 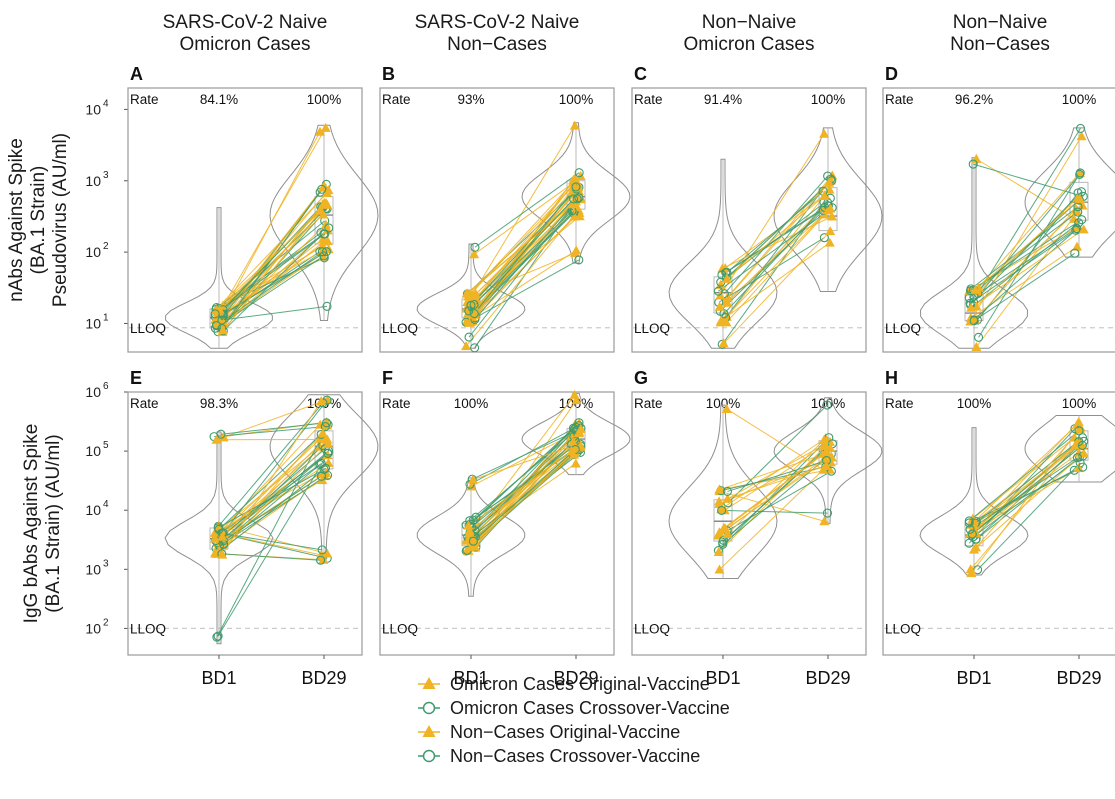 What do you see at coordinates (722, 678) in the screenshot?
I see `x-tick-label: BD1` at bounding box center [722, 678].